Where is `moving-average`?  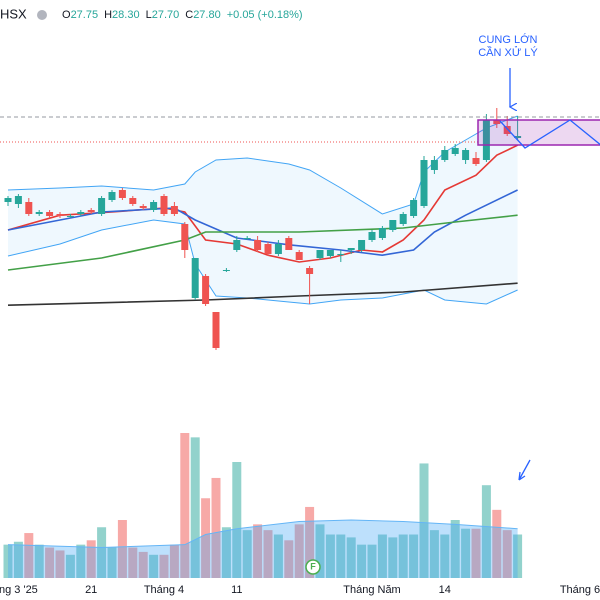 moving-average is located at coordinates (262, 294).